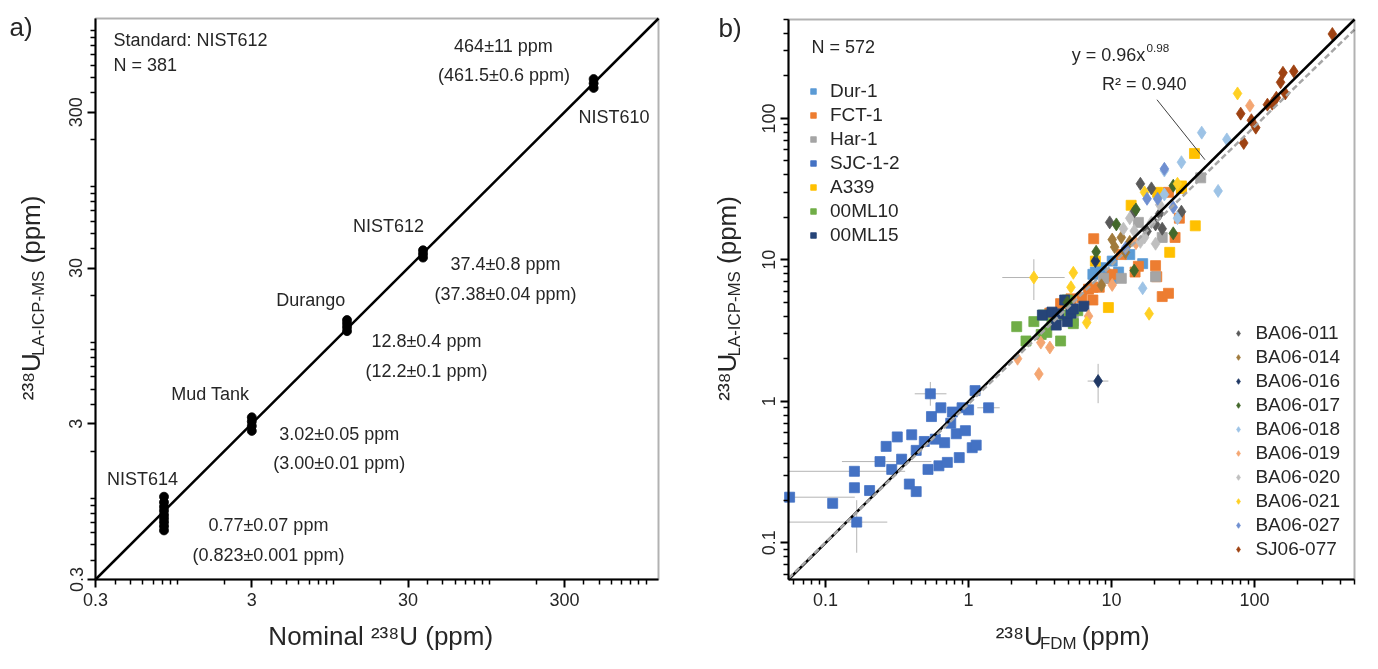 Image resolution: width=1378 pixels, height=669 pixels. Describe the element at coordinates (1297, 381) in the screenshot. I see `legend-label: BA06-016` at that location.